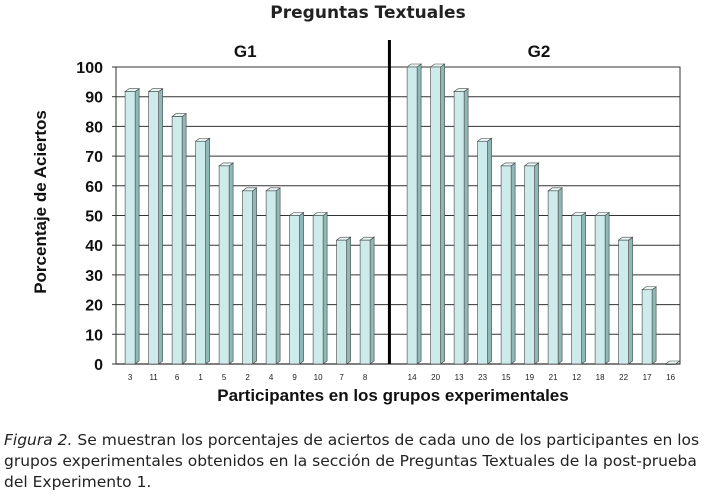 This screenshot has height=504, width=723. What do you see at coordinates (94, 335) in the screenshot?
I see `y-tick-label: 10` at bounding box center [94, 335].